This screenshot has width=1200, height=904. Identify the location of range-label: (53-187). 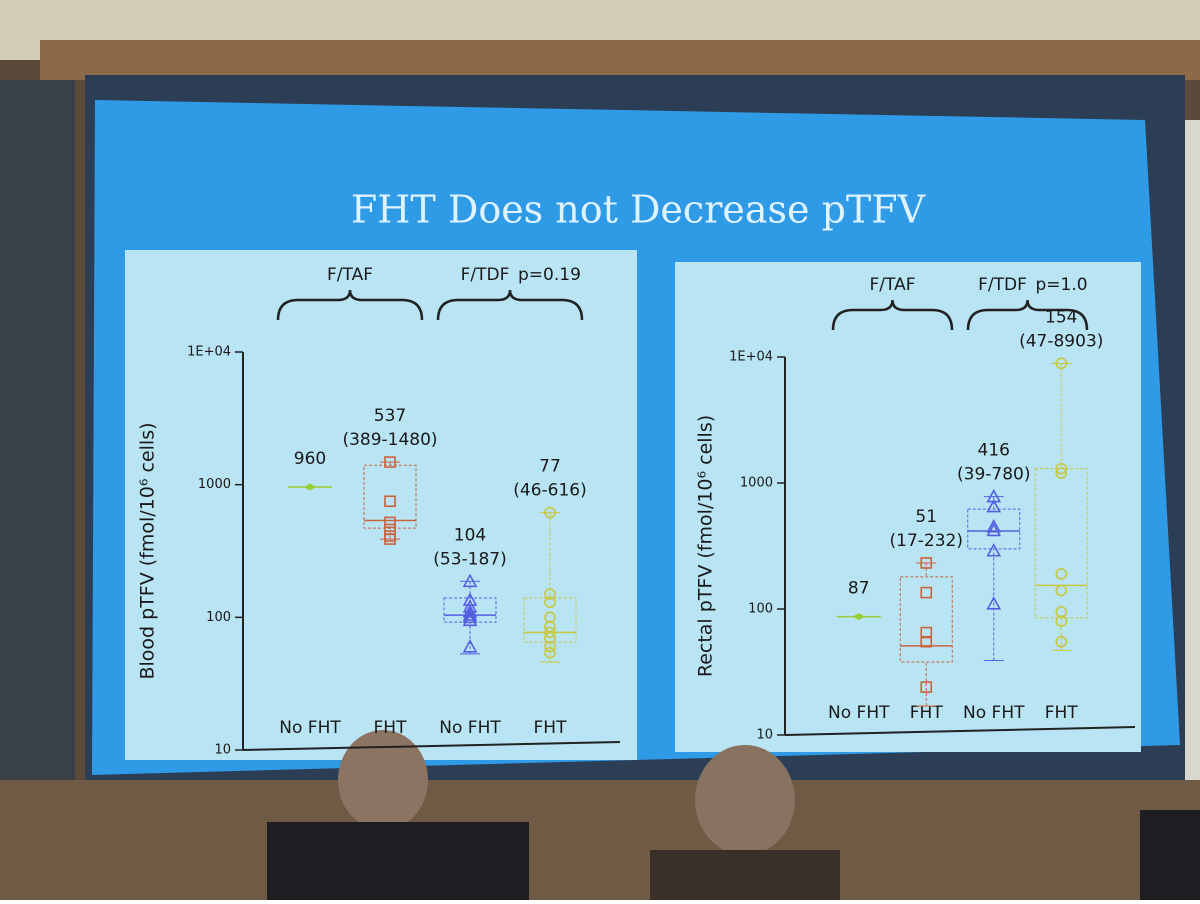
(469, 559).